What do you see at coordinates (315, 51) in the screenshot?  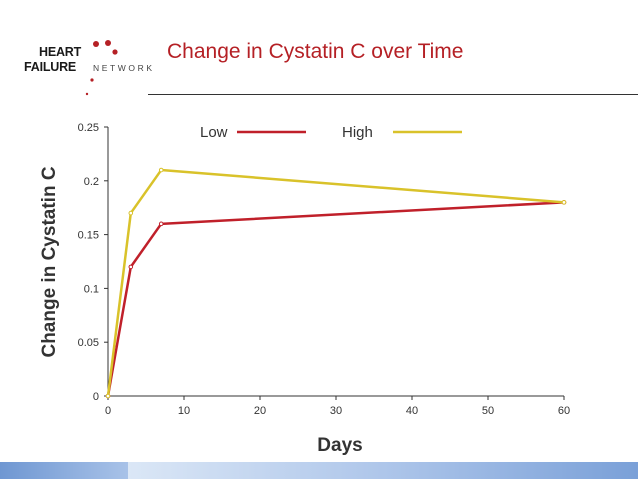 I see `slide-title: Change in Cystatin C over Time` at bounding box center [315, 51].